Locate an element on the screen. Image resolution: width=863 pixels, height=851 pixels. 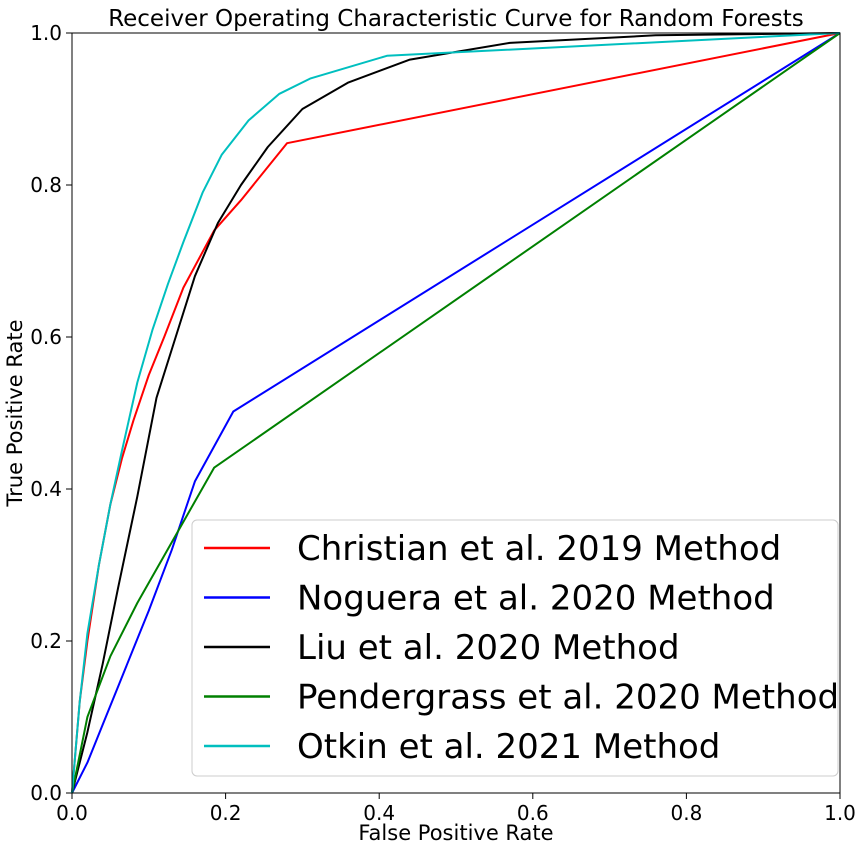
legend-label: Pendergrass et al. 2020 Method is located at coordinates (568, 698).